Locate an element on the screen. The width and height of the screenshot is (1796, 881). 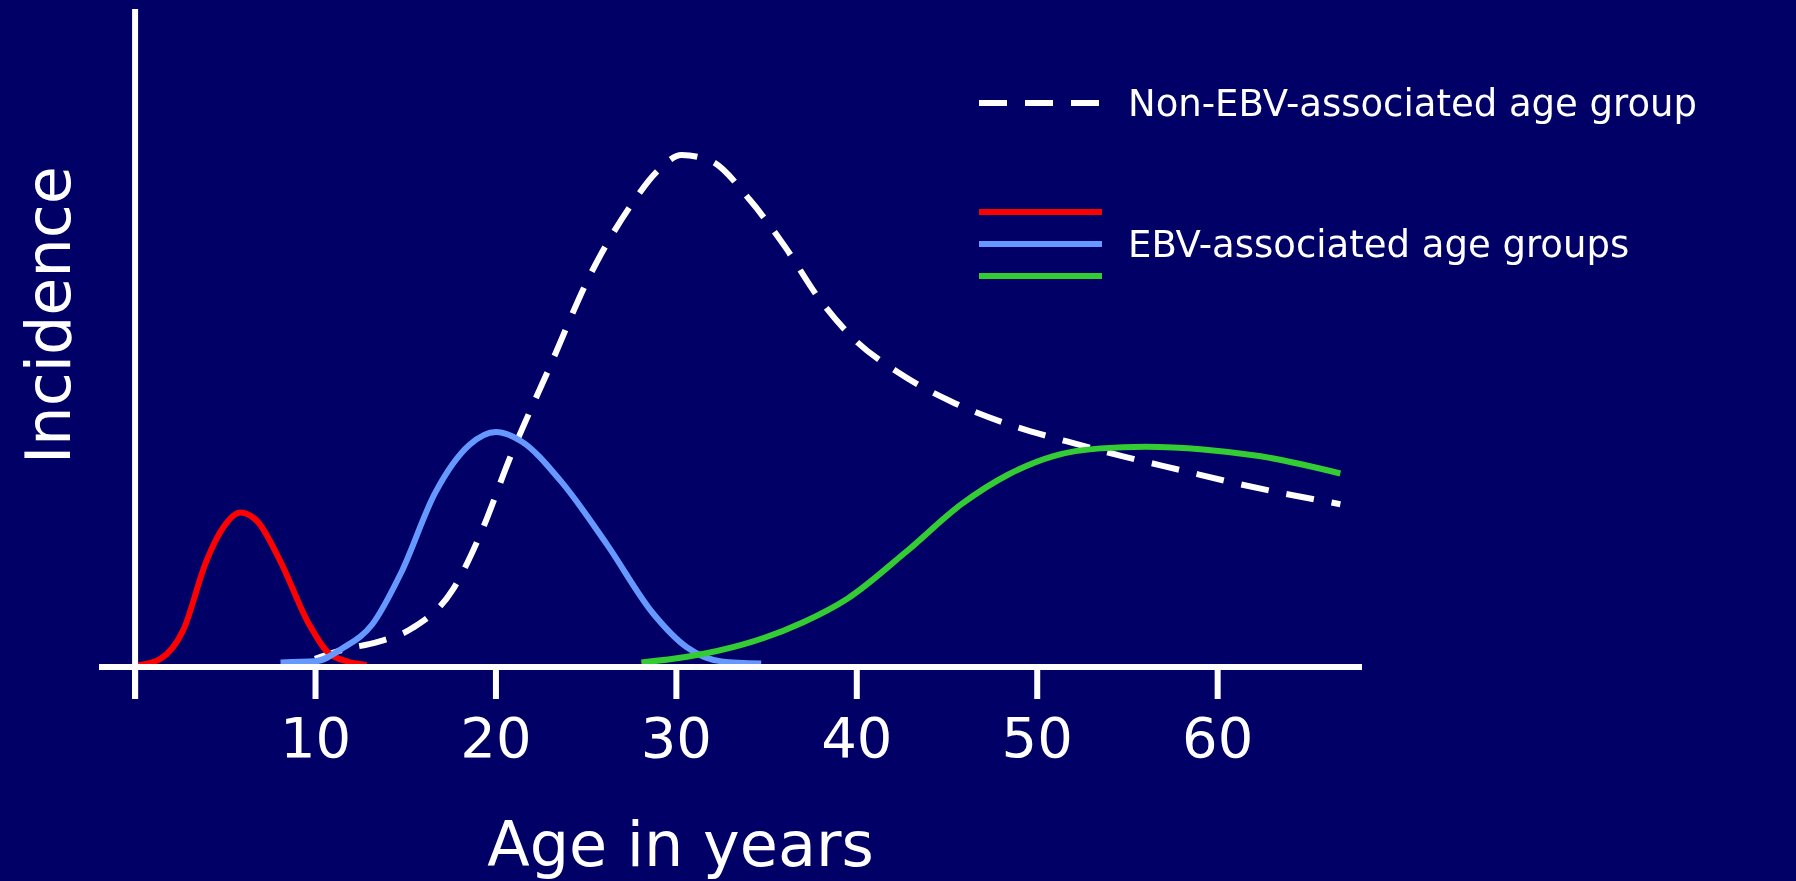
x-tick-label: 40 is located at coordinates (857, 737).